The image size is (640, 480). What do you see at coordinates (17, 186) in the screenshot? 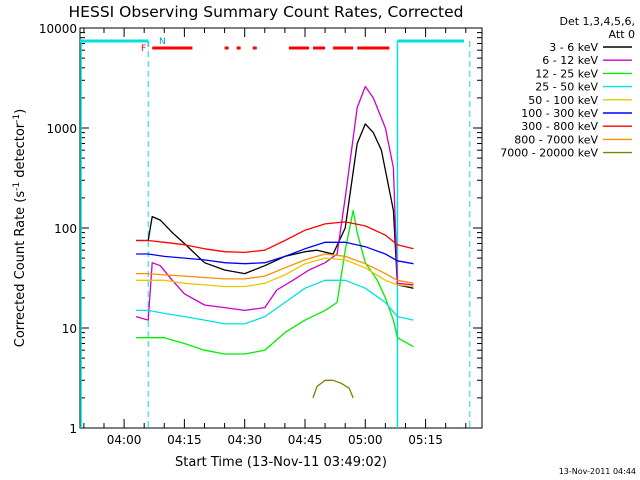
I see `y-axis-label-sup-1: -1` at bounding box center [17, 186].